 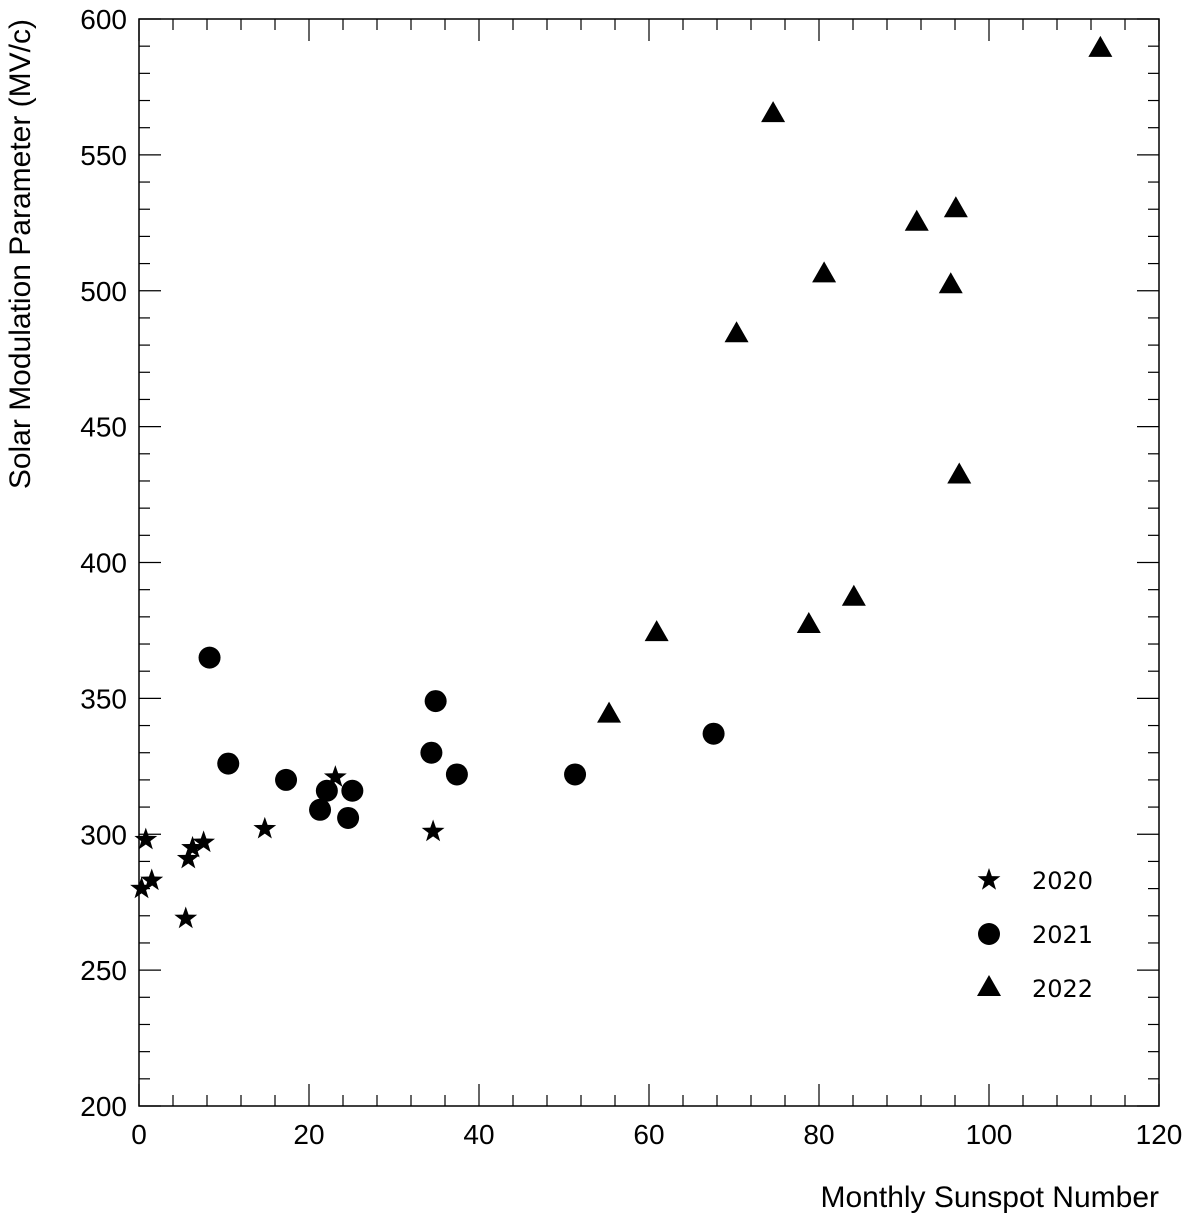 What do you see at coordinates (478, 1134) in the screenshot?
I see `x-tick-label: 40` at bounding box center [478, 1134].